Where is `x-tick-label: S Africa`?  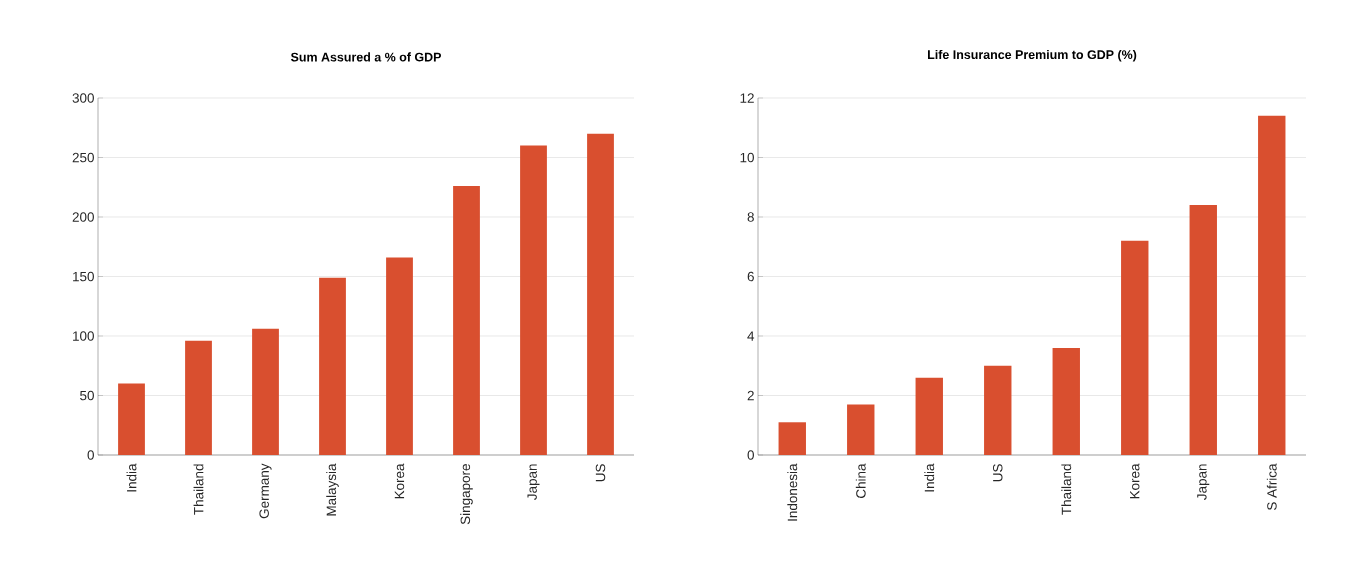 x-tick-label: S Africa is located at coordinates (1271, 486).